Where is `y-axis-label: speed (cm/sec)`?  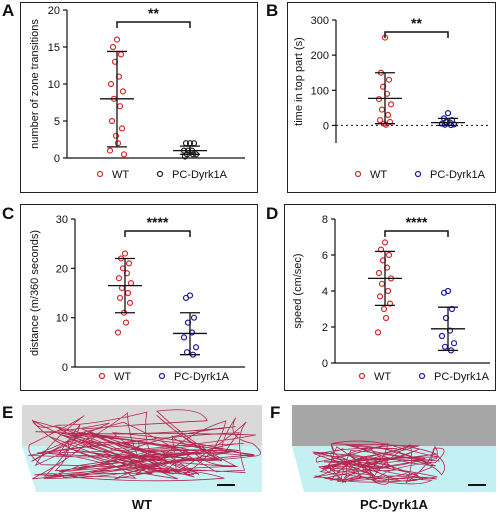 y-axis-label: speed (cm/sec) is located at coordinates (298, 290).